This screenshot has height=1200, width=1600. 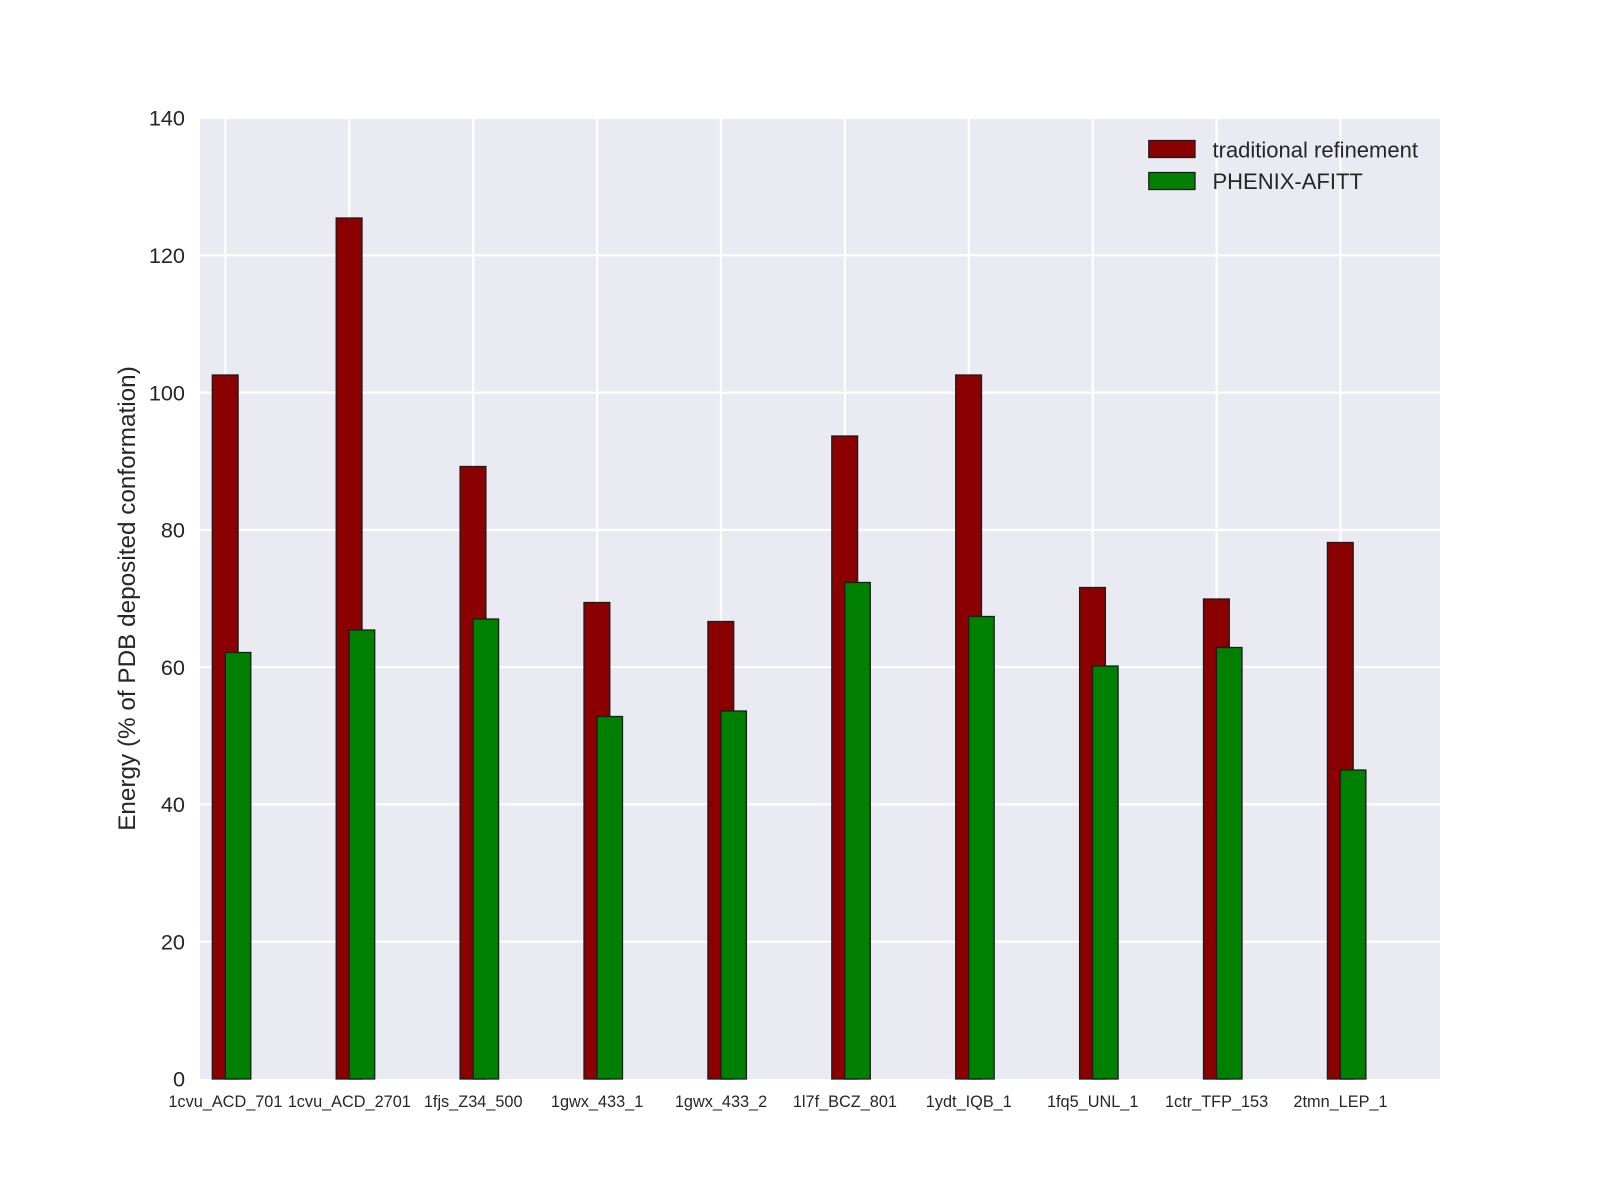 What do you see at coordinates (173, 530) in the screenshot?
I see `svg-text: 80` at bounding box center [173, 530].